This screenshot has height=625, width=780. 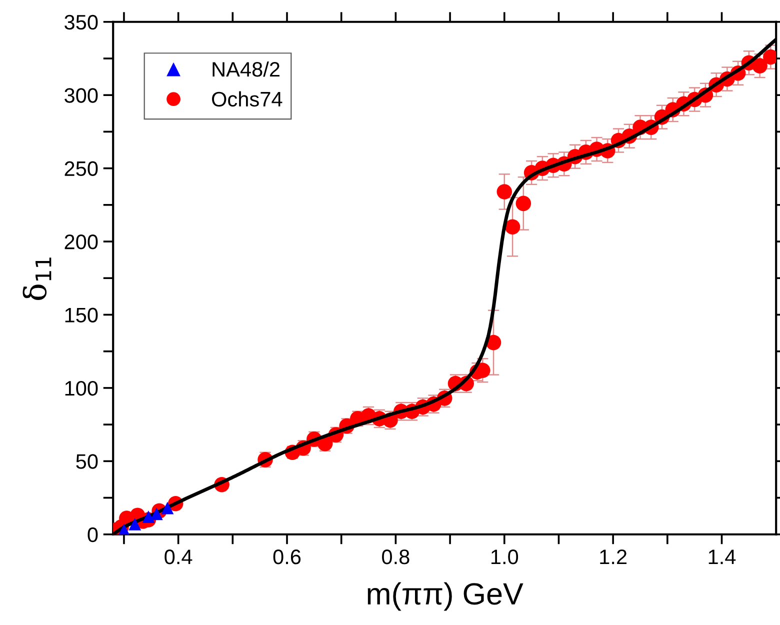 What do you see at coordinates (446, 596) in the screenshot?
I see `x-axis-title: m(ππ) GeV` at bounding box center [446, 596].